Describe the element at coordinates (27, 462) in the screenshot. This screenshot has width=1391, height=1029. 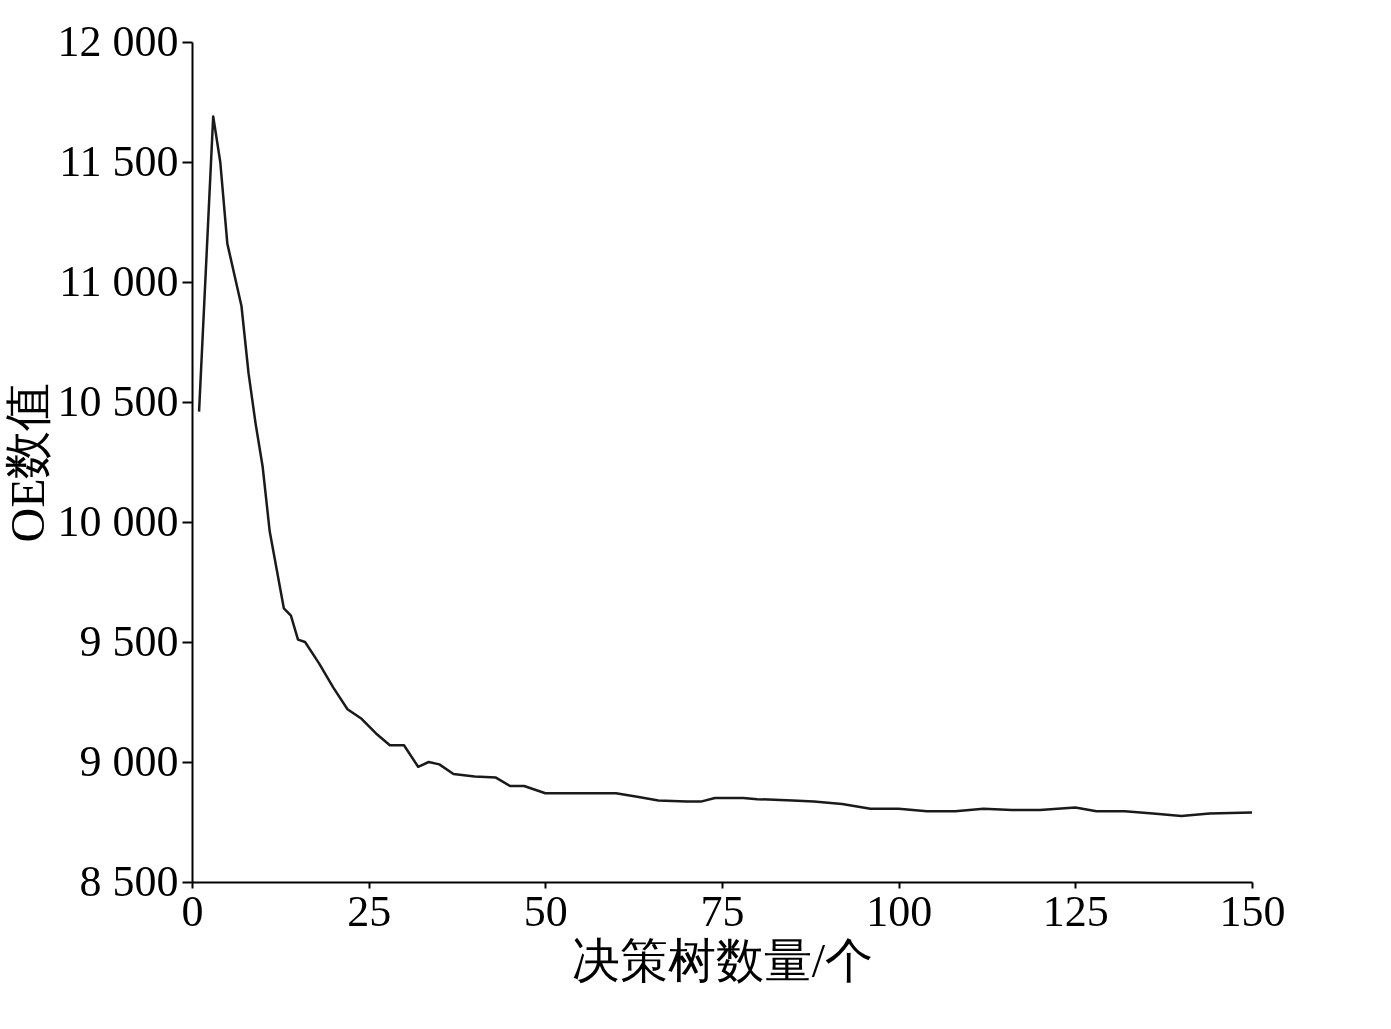
I see `y-axis-title: OE数值` at that location.